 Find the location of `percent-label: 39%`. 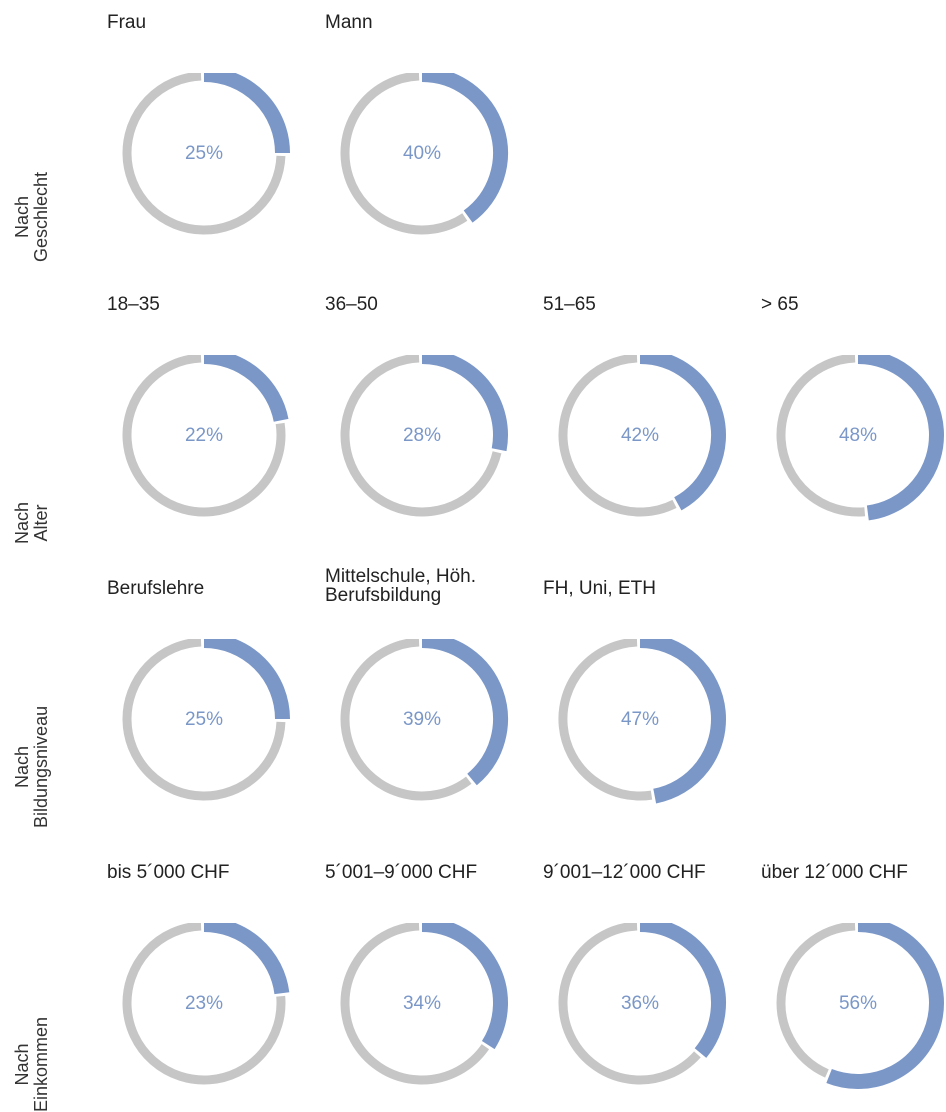

percent-label: 39% is located at coordinates (422, 719).